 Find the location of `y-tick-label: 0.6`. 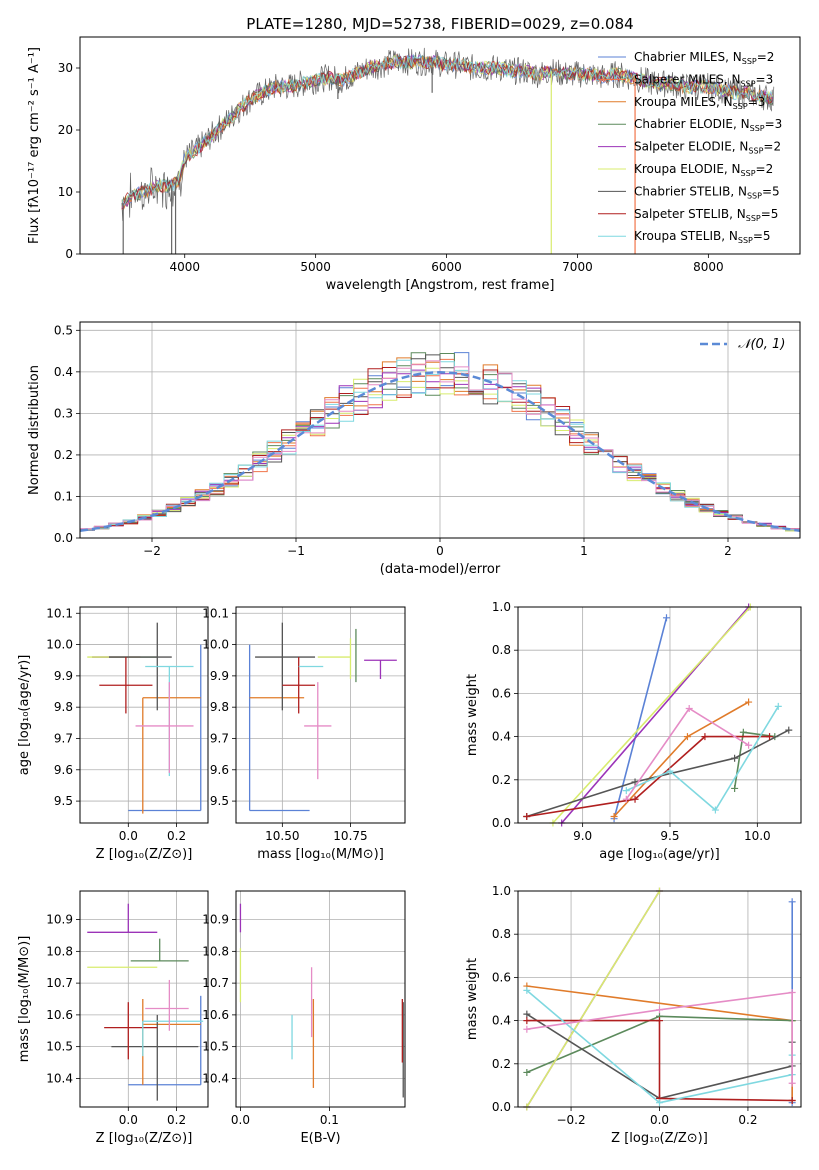

y-tick-label: 0.6 is located at coordinates (501, 693).